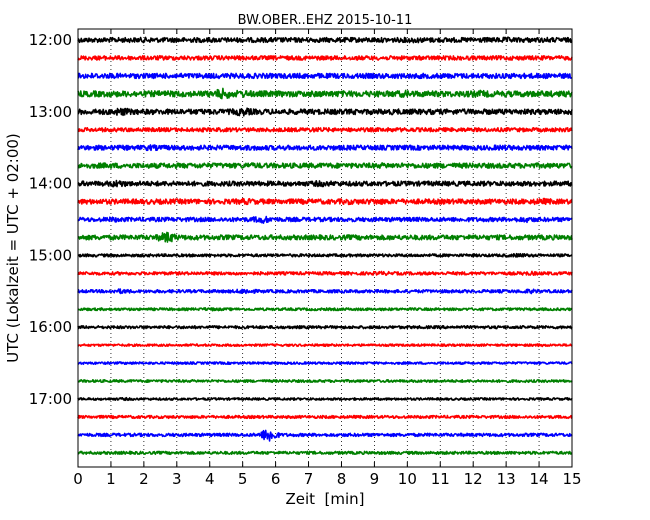 This screenshot has height=520, width=650. What do you see at coordinates (539, 479) in the screenshot?
I see `x-tick-label: 14` at bounding box center [539, 479].